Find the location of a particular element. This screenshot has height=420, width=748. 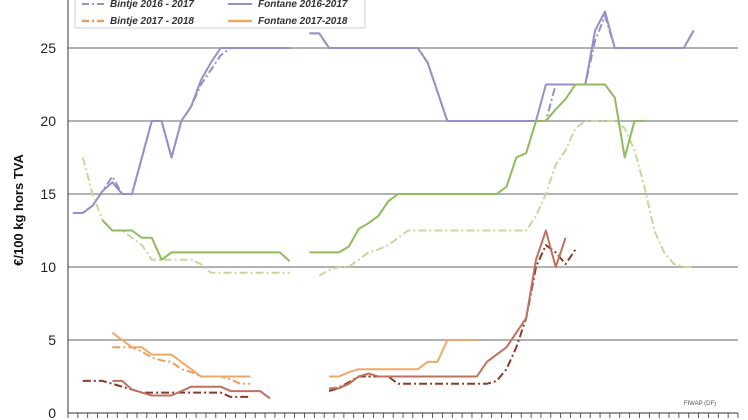

legend-label-bintje-2017: Bintje 2017 - 2018 is located at coordinates (152, 21).